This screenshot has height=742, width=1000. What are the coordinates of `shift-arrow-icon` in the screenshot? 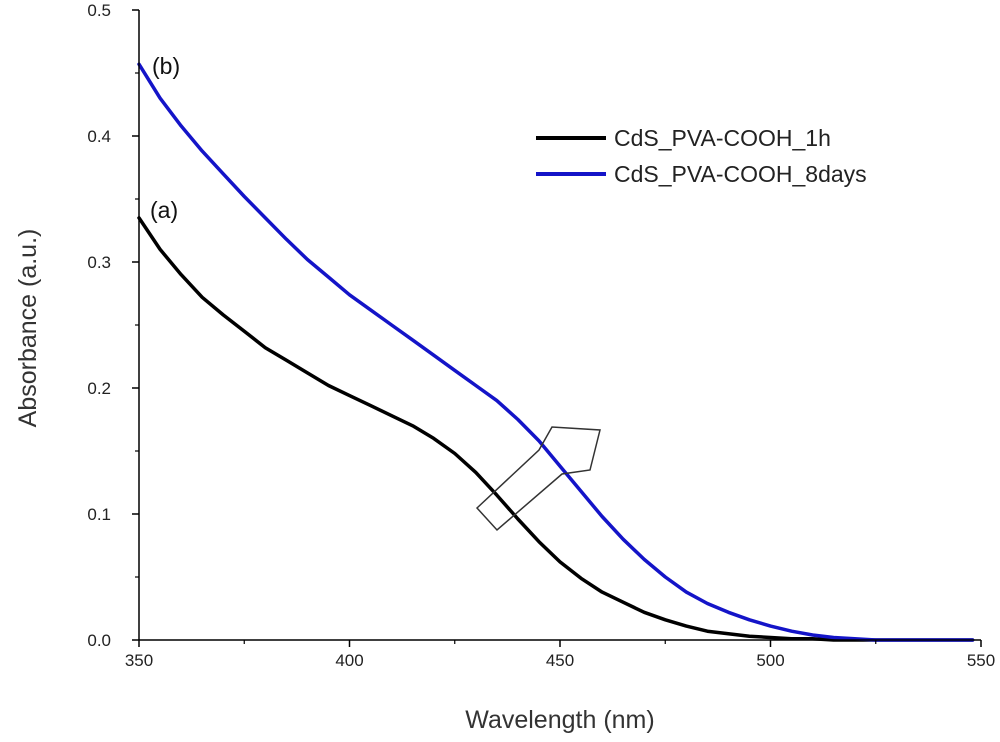 It's located at (538, 479).